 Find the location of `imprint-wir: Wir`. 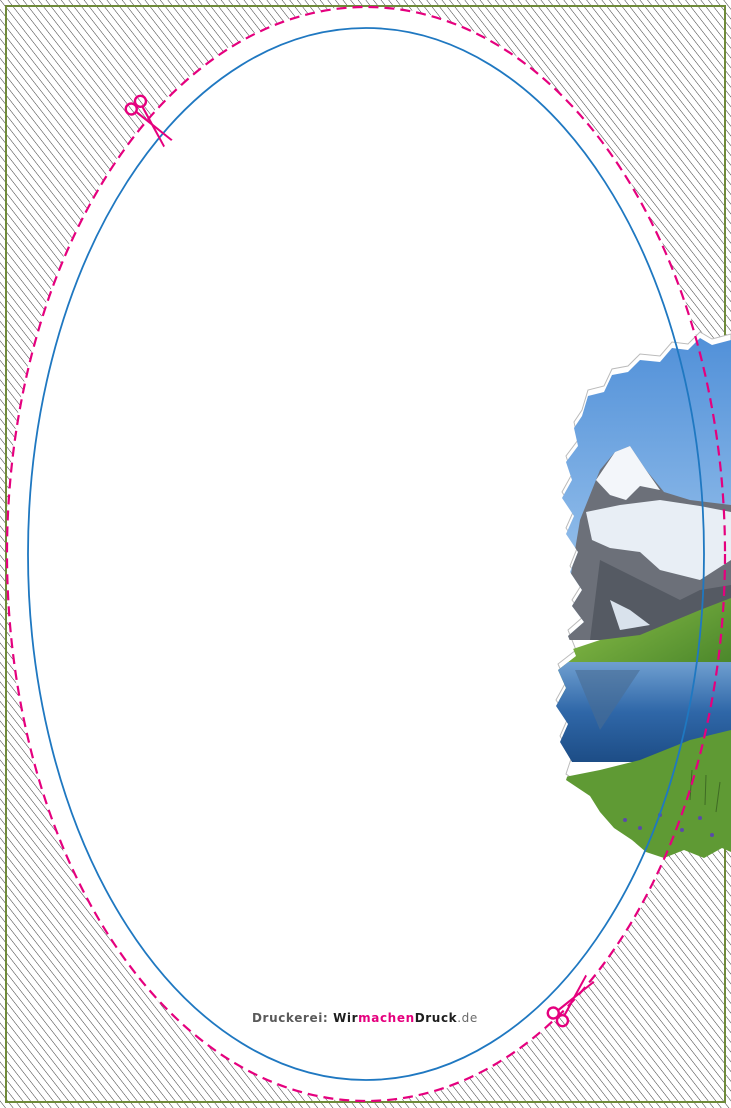

imprint-wir: Wir is located at coordinates (346, 1018).